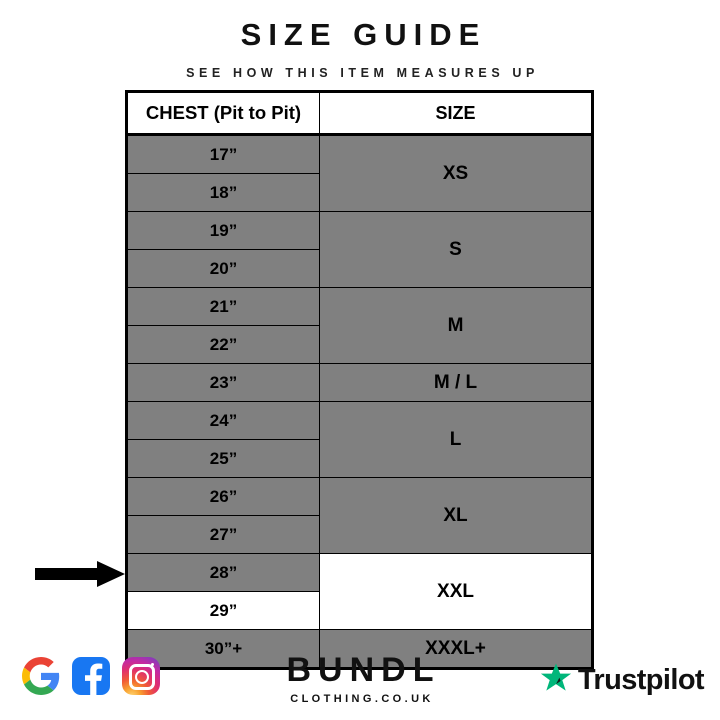 The image size is (720, 720). I want to click on chest-cell: 21”, so click(223, 306).